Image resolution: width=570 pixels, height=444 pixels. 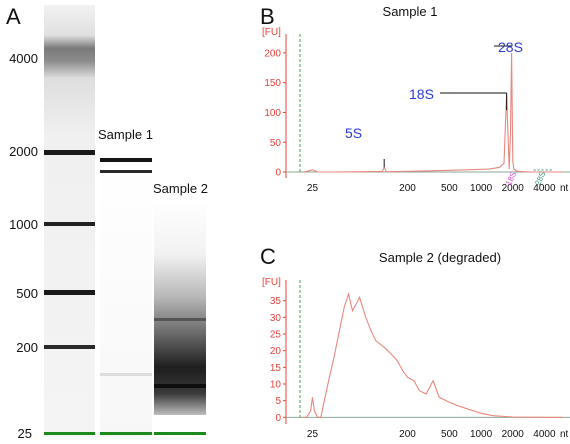 What do you see at coordinates (23, 58) in the screenshot?
I see `ladder-size-label: 4000` at bounding box center [23, 58].